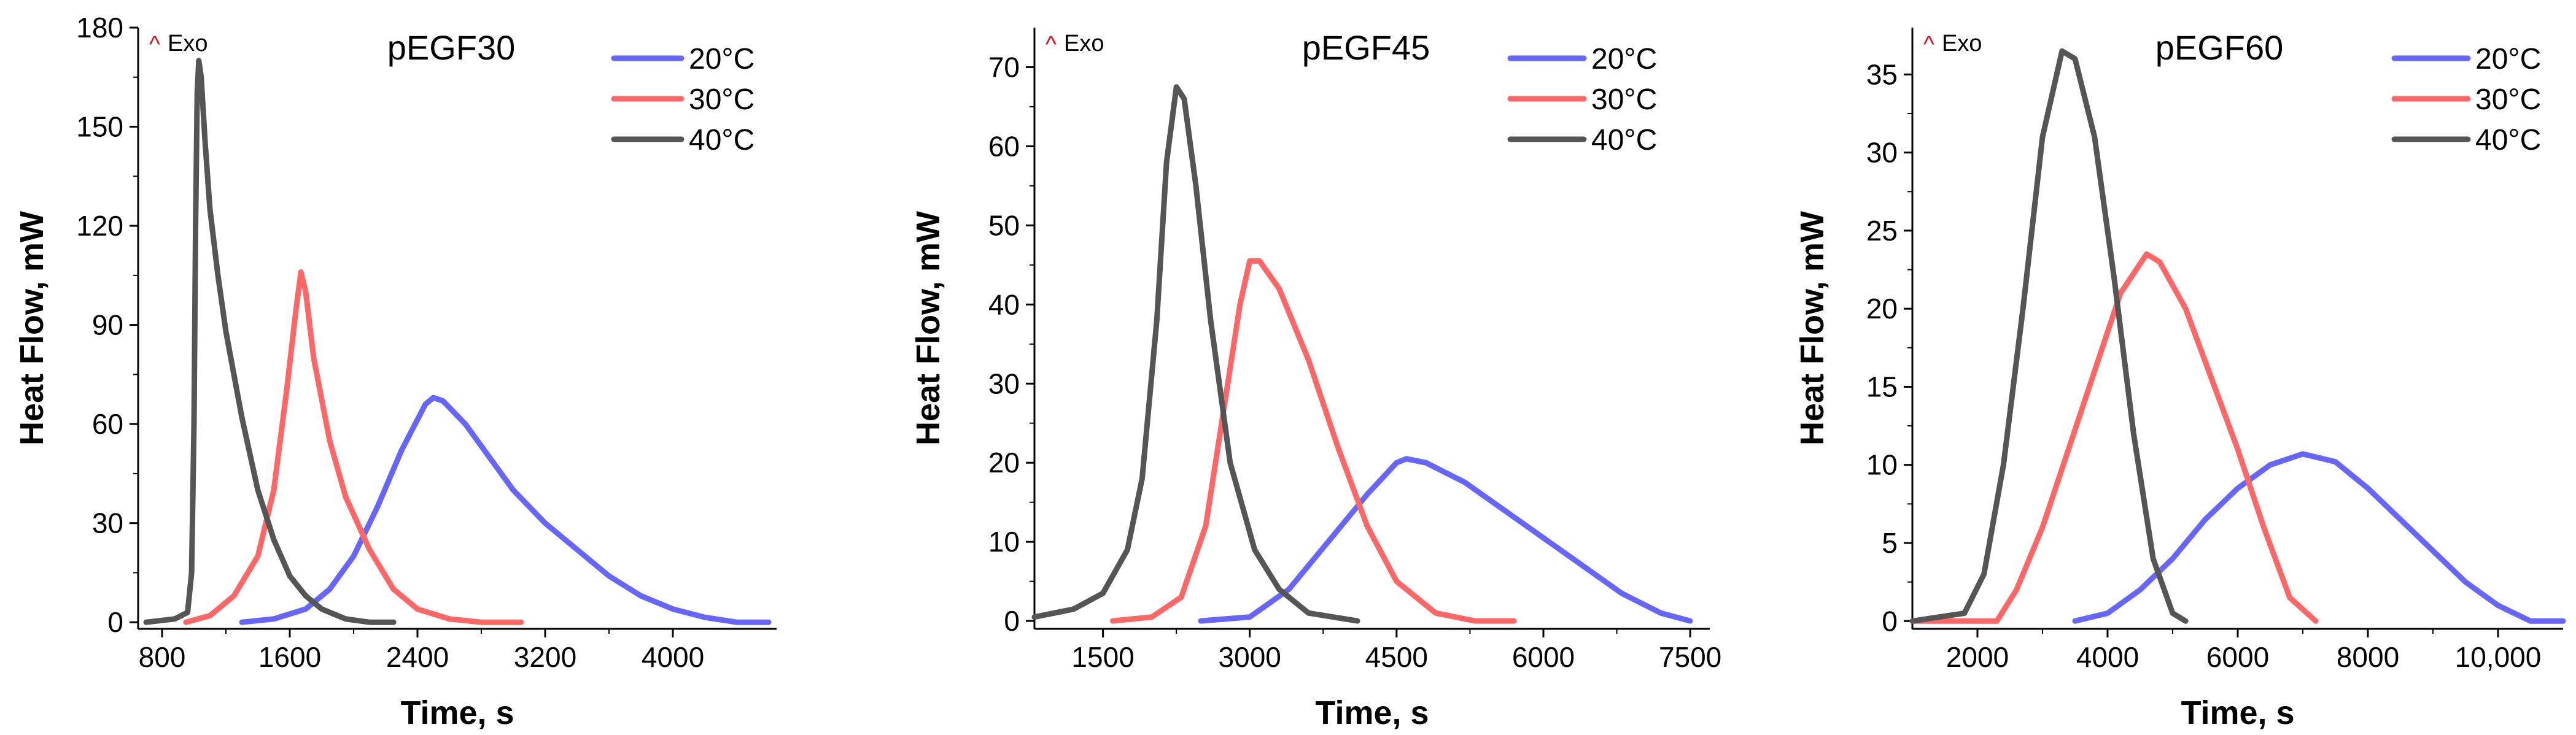  Describe the element at coordinates (1890, 543) in the screenshot. I see `y-tick-label: 5` at that location.